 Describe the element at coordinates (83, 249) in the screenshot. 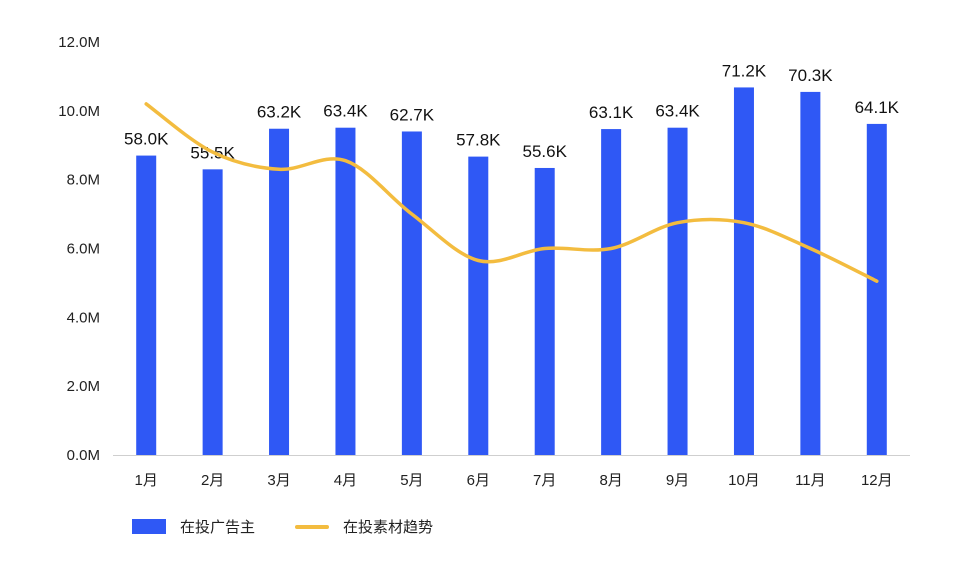

I see `y-tick-label: 6.0M` at that location.